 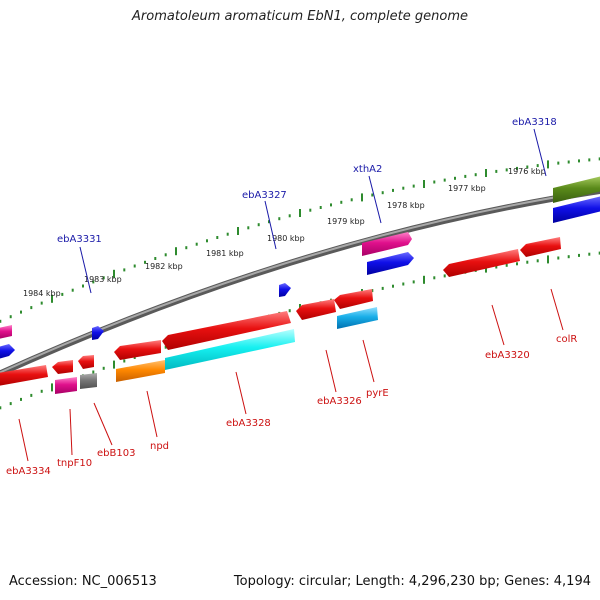 I want to click on gene-ebB103, so click(x=88, y=381).